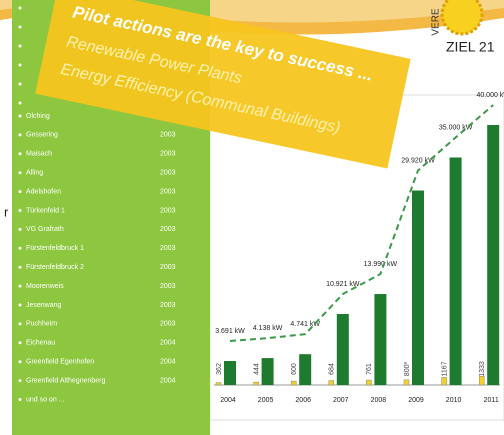  I want to click on data-label: 10.921 kW, so click(343, 284).